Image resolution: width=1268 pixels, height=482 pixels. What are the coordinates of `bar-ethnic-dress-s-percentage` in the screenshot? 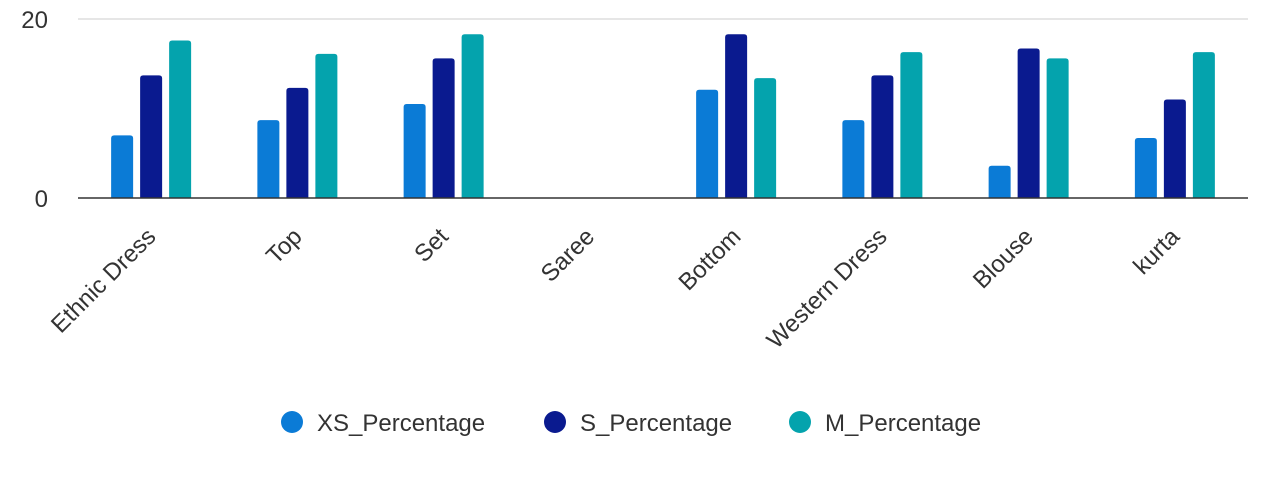 It's located at (151, 136).